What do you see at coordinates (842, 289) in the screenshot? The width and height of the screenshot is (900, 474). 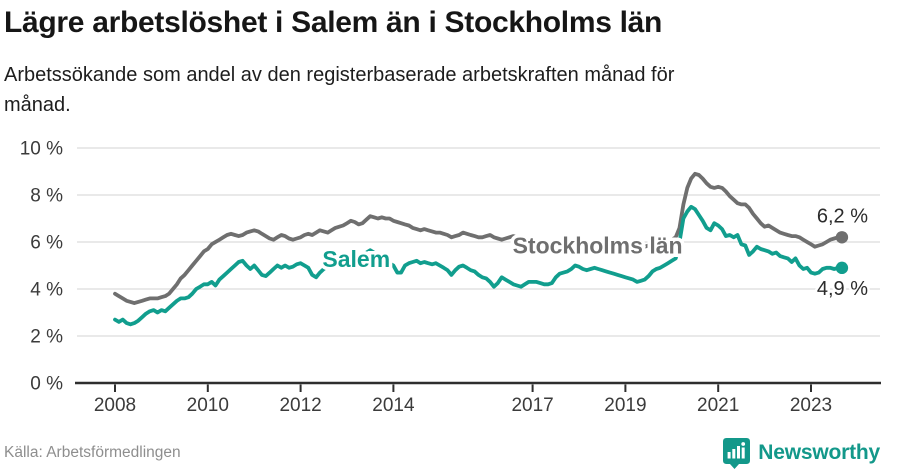 I see `end-value-label-salem: 4,9 %` at bounding box center [842, 289].